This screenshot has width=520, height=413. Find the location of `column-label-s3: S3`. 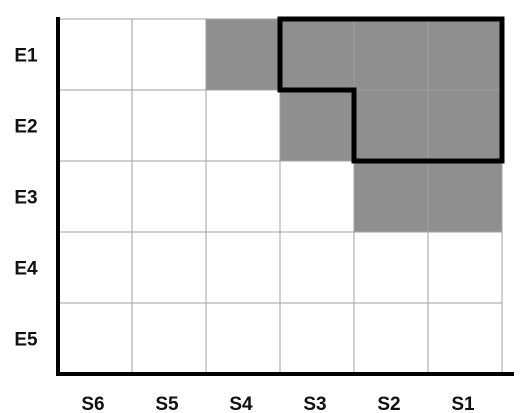

column-label-s3: S3 is located at coordinates (314, 403).